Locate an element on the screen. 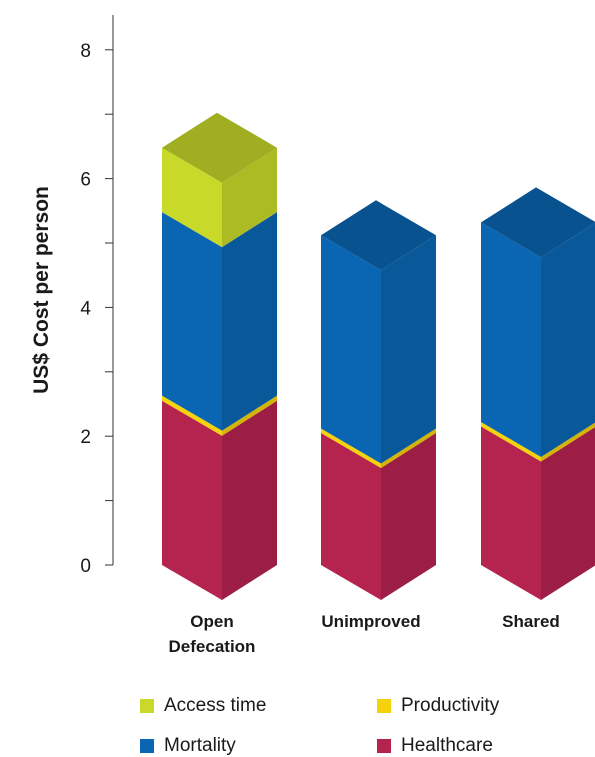  x-category-label: Unimproved is located at coordinates (370, 621).